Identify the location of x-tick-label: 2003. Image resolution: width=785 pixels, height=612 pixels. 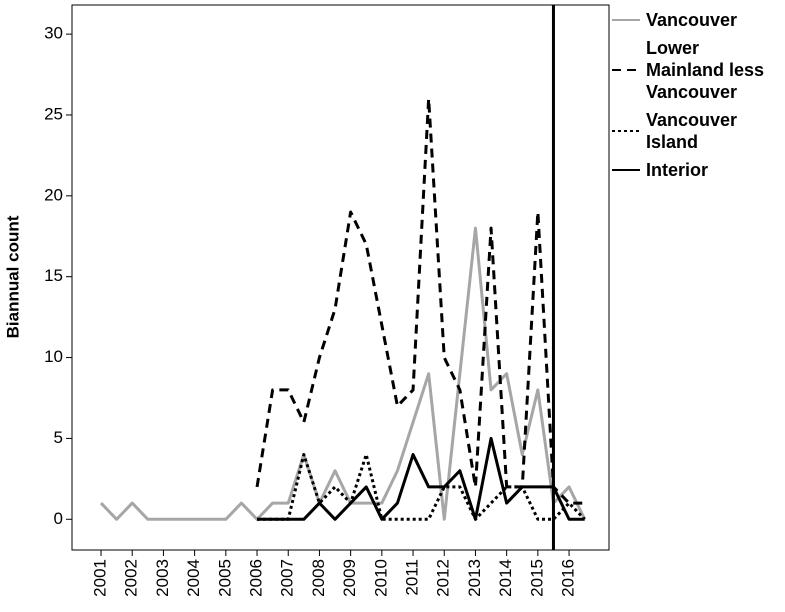
(162, 578).